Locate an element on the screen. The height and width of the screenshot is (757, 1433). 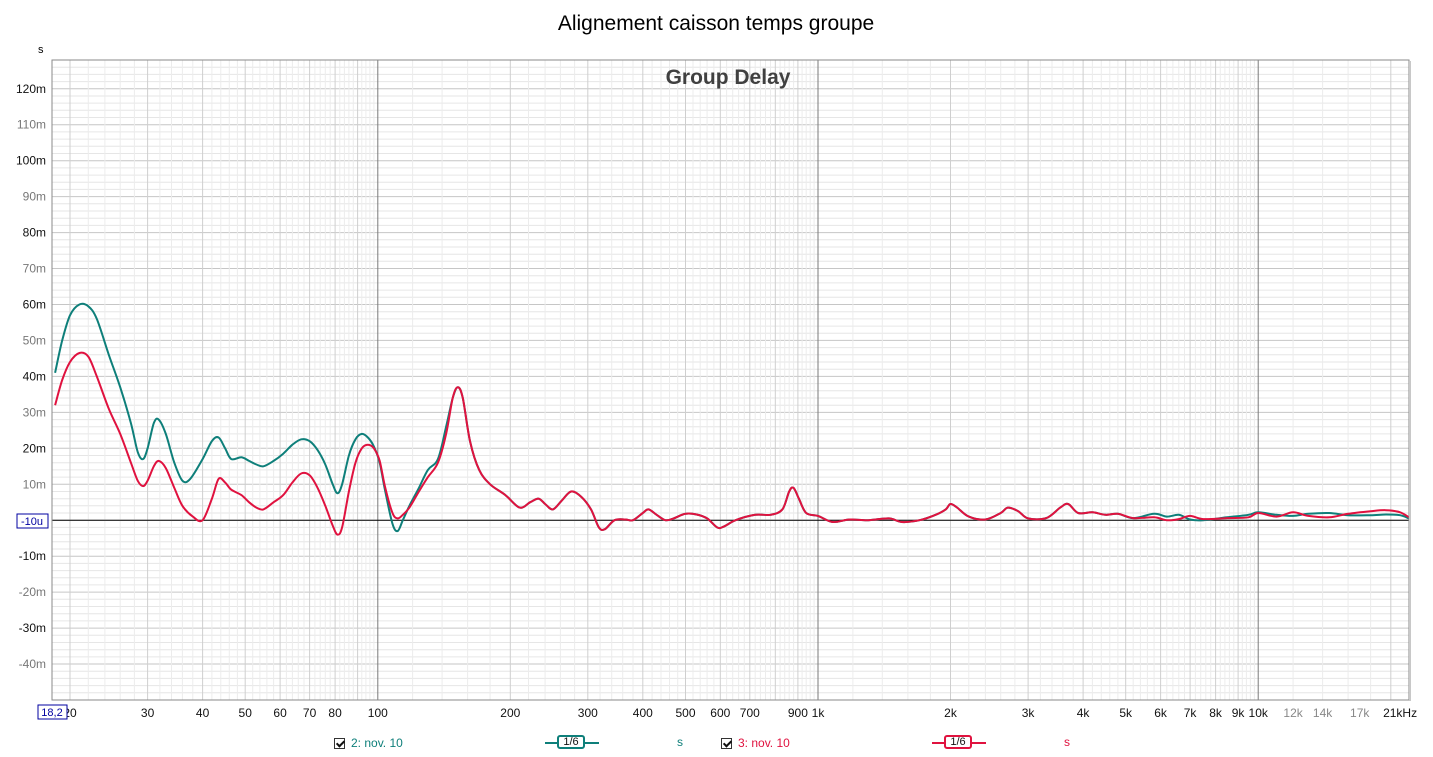
y-tick-label: 120m is located at coordinates (31, 89).